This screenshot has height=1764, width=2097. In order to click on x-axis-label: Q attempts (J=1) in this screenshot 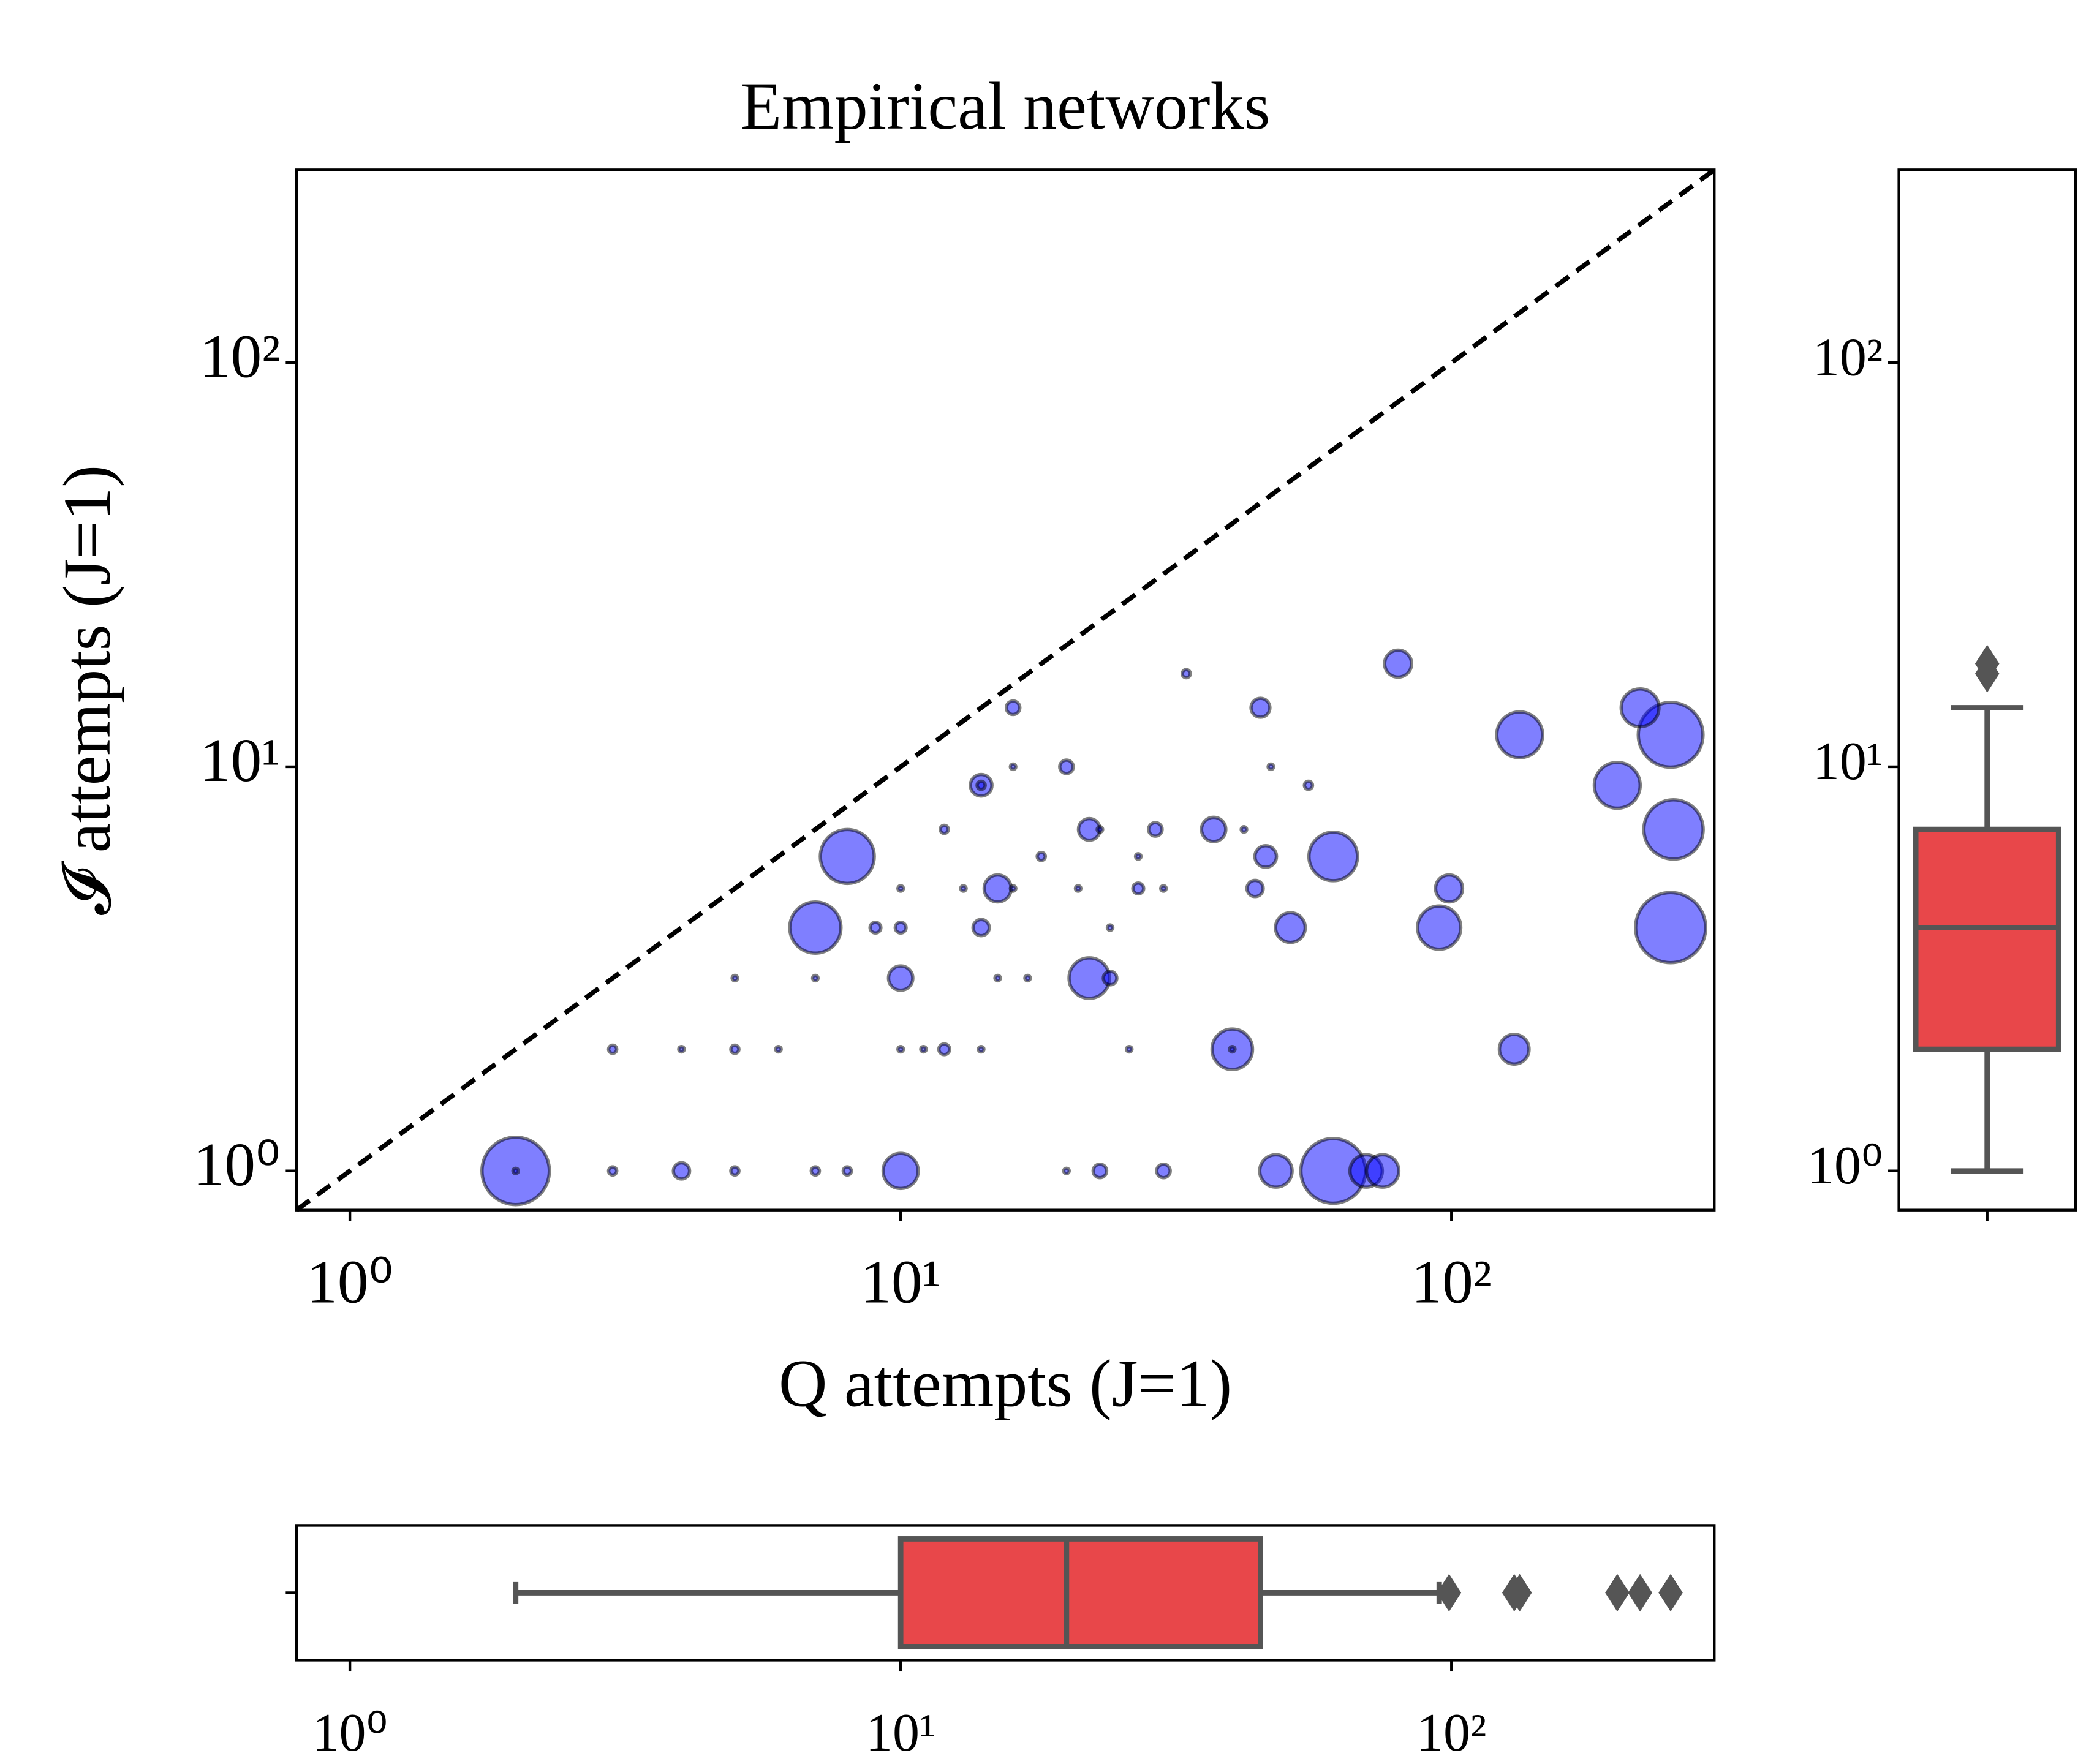, I will do `click(1005, 1383)`.